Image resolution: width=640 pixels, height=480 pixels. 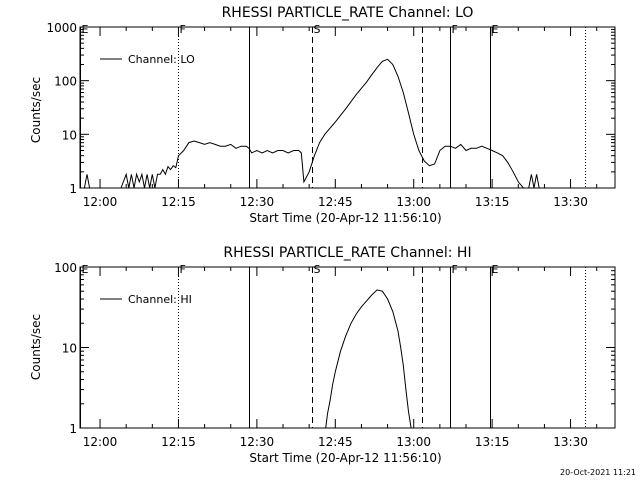 I want to click on y-tick-label-3: 1000, so click(x=61, y=28).